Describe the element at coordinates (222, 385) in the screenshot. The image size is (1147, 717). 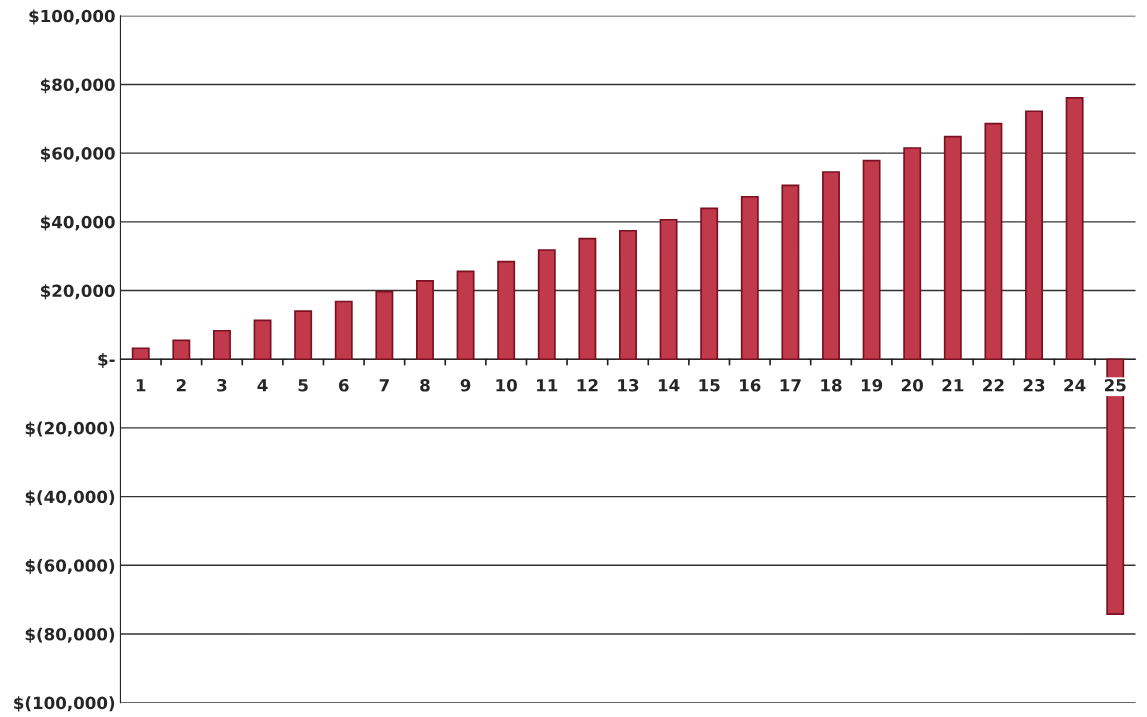
I see `x-tick-label: 3` at that location.